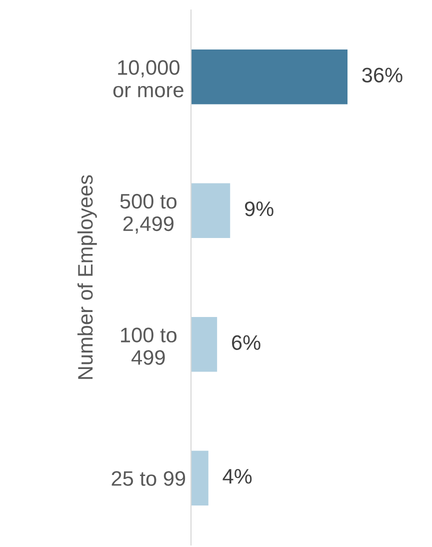 The width and height of the screenshot is (432, 547). What do you see at coordinates (259, 208) in the screenshot?
I see `data-label: 9%` at bounding box center [259, 208].